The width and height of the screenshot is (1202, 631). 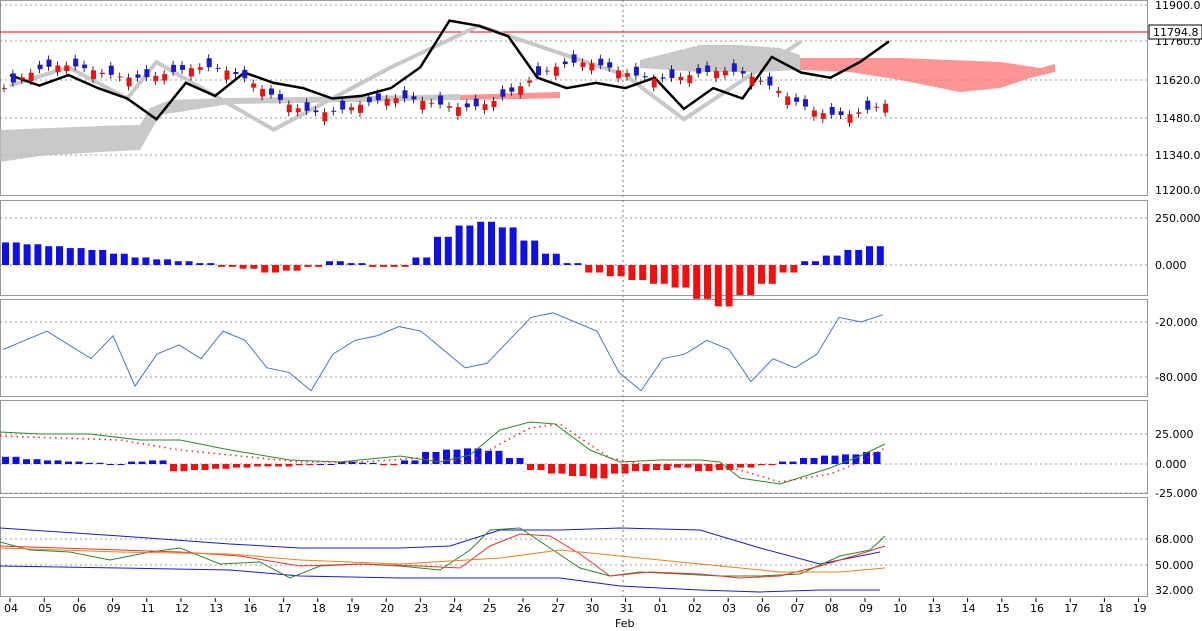 I want to click on x-tick-label: 25, so click(x=490, y=608).